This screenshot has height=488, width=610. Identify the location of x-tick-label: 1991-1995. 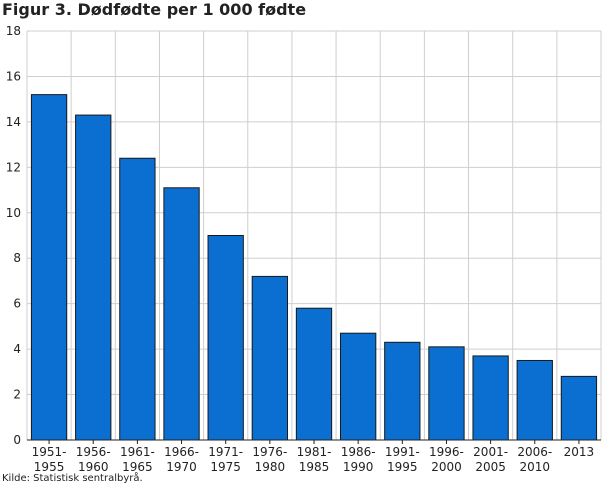
(402, 459).